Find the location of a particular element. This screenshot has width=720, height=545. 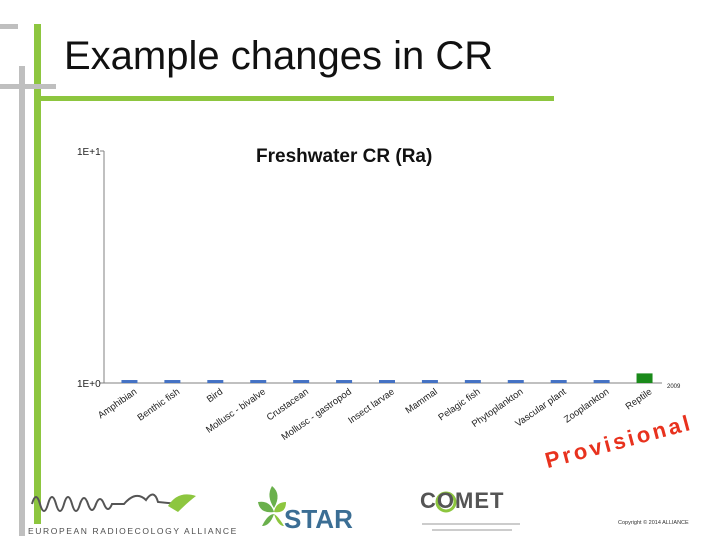

european-radioecology-alliance-logo: EUROPEAN RADIOECOLOGY ALLIANCE is located at coordinates (132, 512).